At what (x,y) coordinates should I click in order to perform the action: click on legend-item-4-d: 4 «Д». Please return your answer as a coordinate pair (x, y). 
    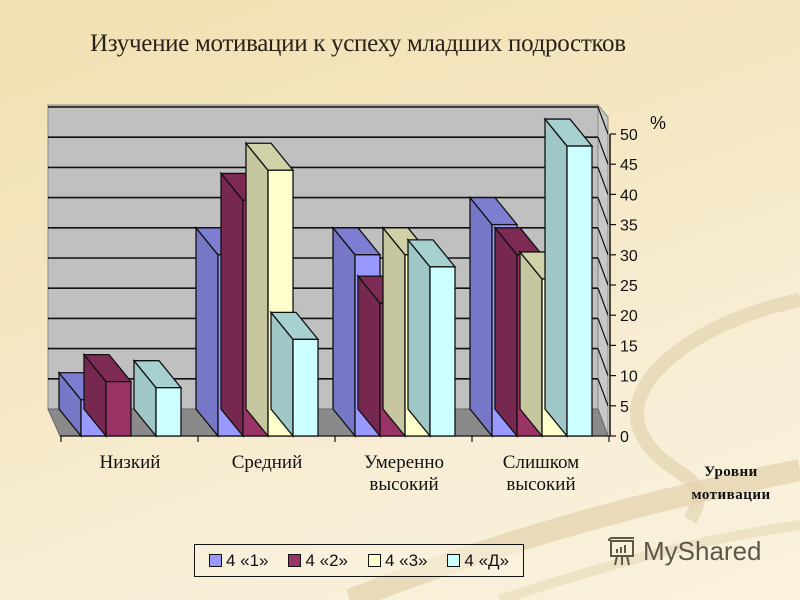
    Looking at the image, I should click on (478, 561).